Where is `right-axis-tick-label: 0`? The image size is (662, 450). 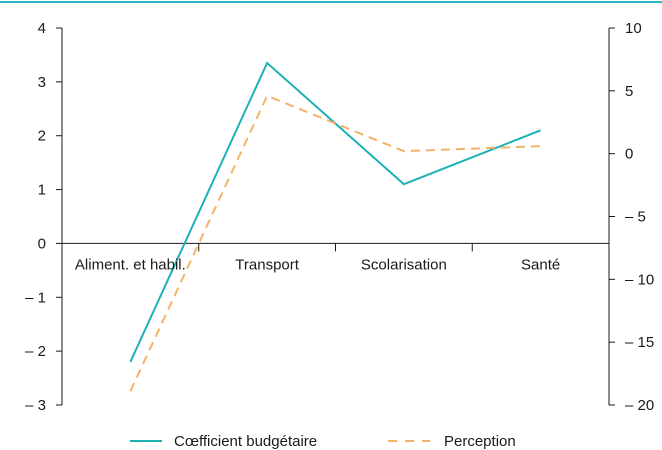 right-axis-tick-label: 0 is located at coordinates (629, 154).